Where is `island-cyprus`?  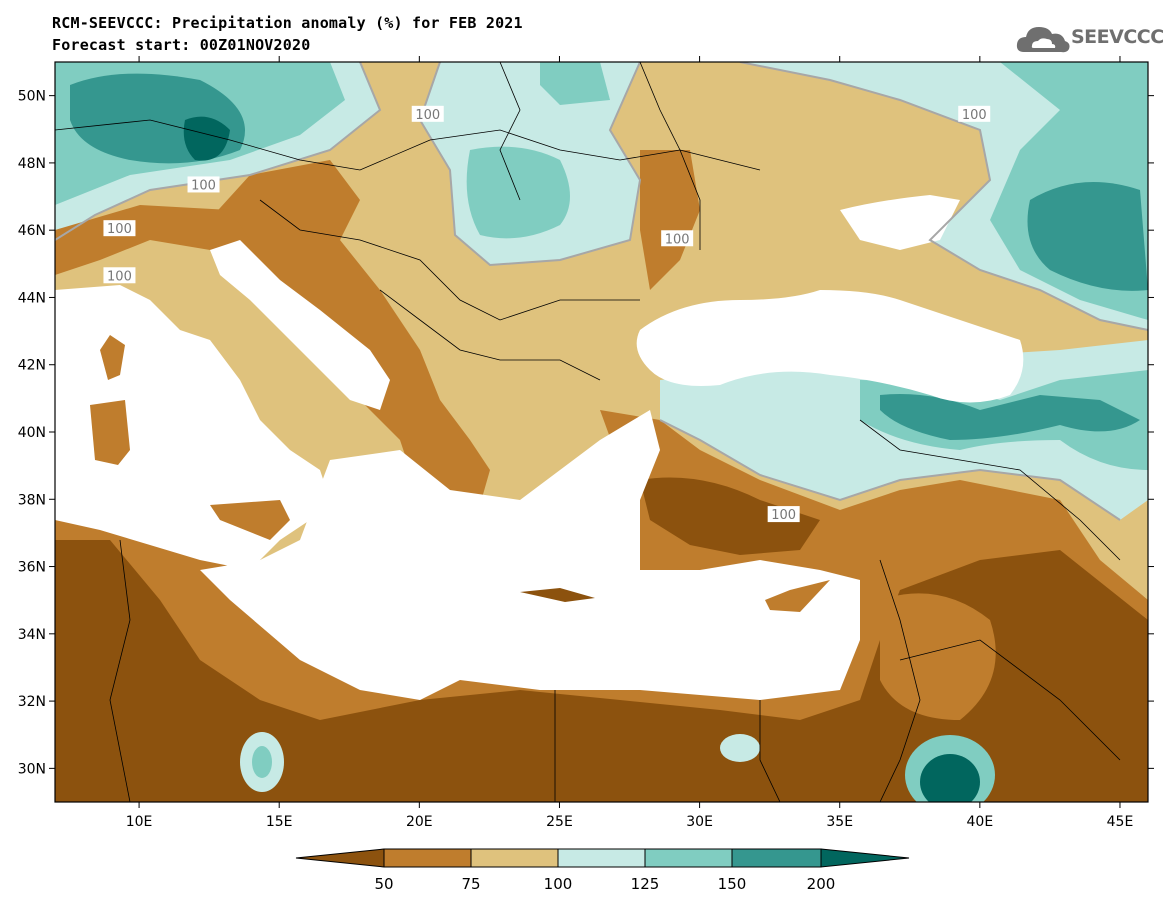
island-cyprus is located at coordinates (797, 596).